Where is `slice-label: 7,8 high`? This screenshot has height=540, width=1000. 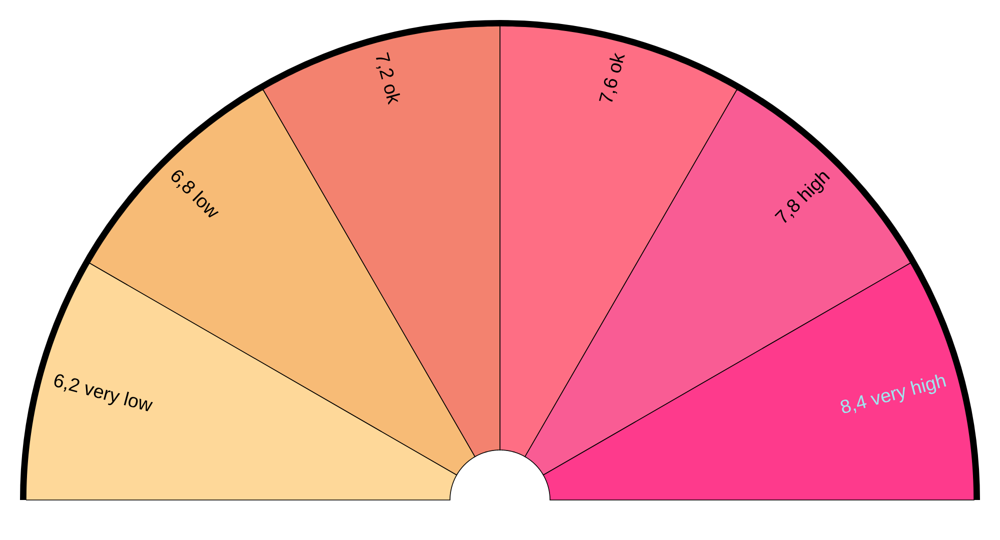
slice-label: 7,8 high is located at coordinates (803, 197).